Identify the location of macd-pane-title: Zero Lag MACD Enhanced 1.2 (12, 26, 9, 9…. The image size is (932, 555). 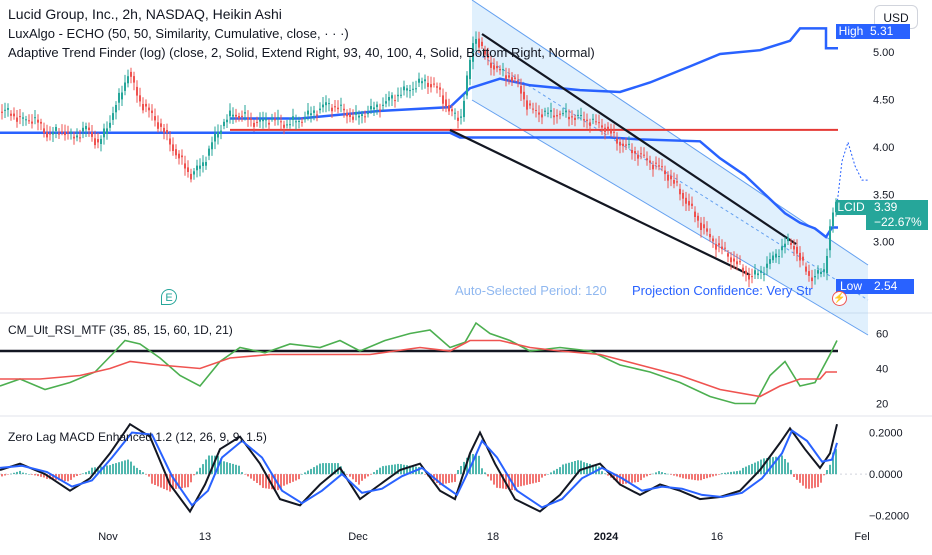
(137, 437).